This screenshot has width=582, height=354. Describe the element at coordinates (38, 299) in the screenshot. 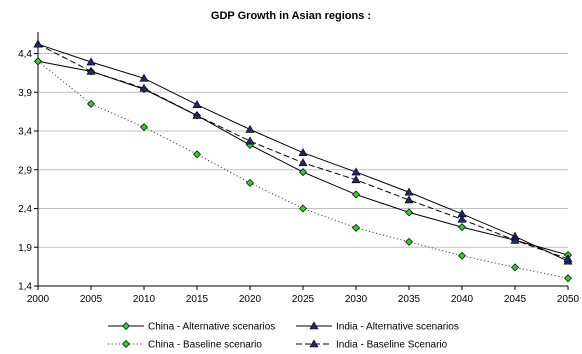

I see `x-tick-label: 2000` at that location.